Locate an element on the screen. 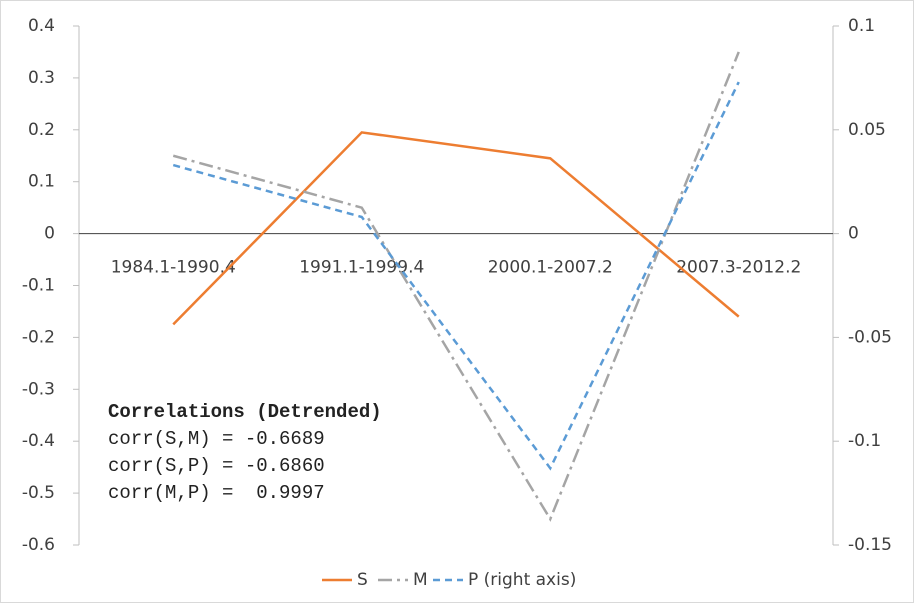 This screenshot has width=915, height=609. y-tick-label: -0.5 is located at coordinates (38, 493).